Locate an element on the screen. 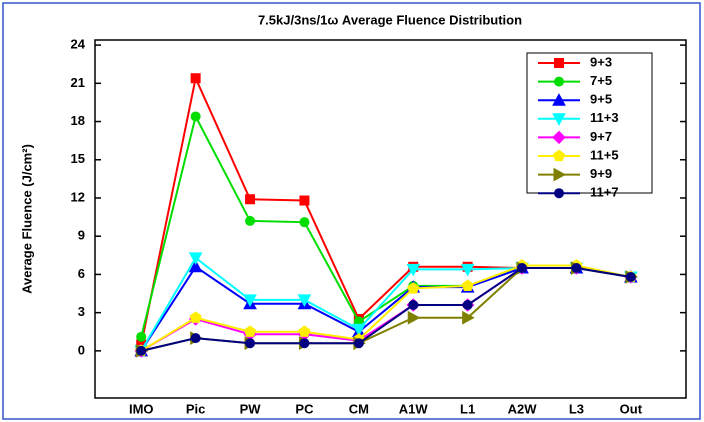 The image size is (704, 422). legend-label: 9+5 is located at coordinates (601, 99).